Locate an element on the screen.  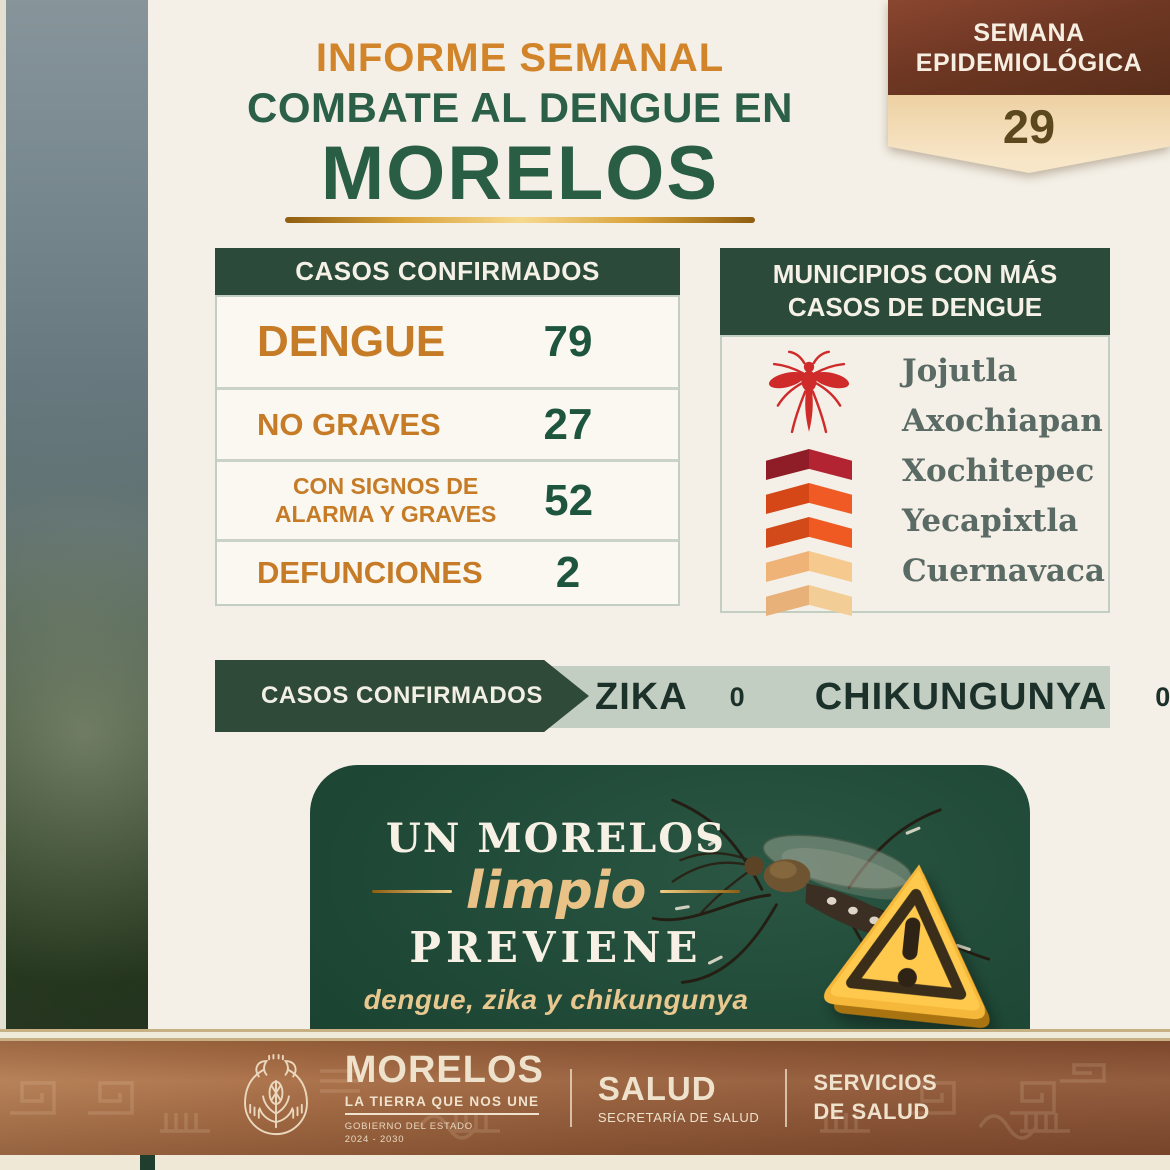
ranking-chevron-stack is located at coordinates (809, 532).